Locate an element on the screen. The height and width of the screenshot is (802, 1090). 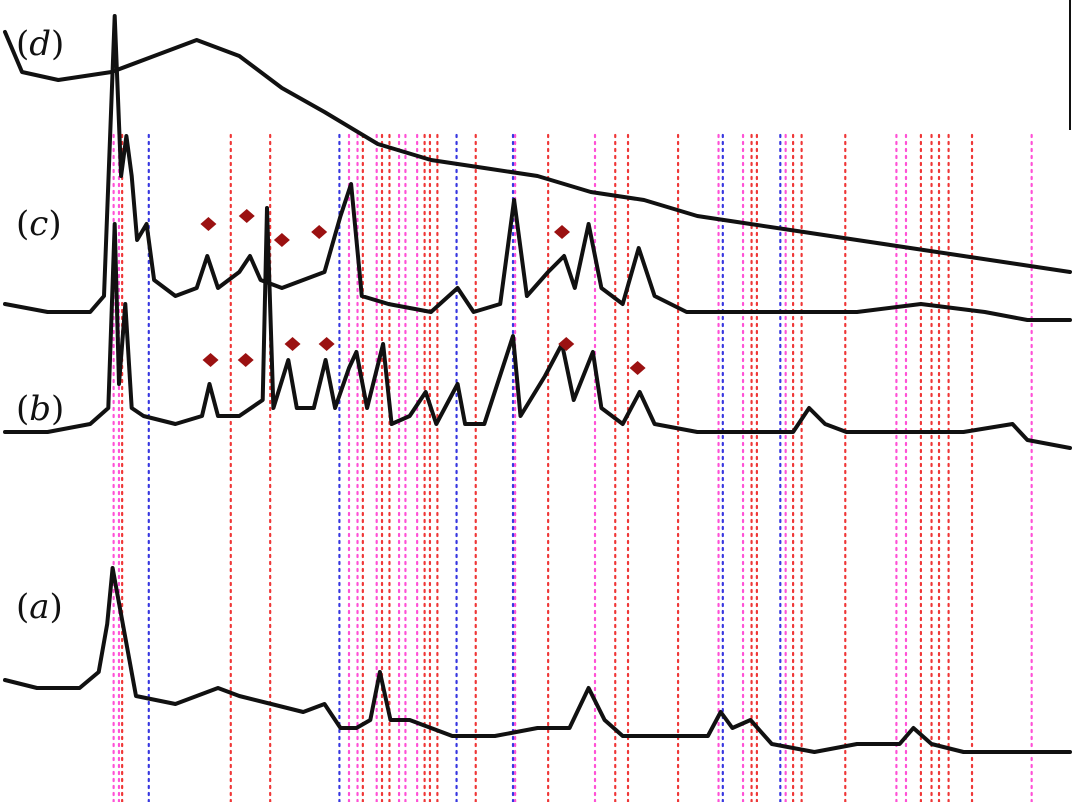
panel-label-b: (b) is located at coordinates (40, 409).